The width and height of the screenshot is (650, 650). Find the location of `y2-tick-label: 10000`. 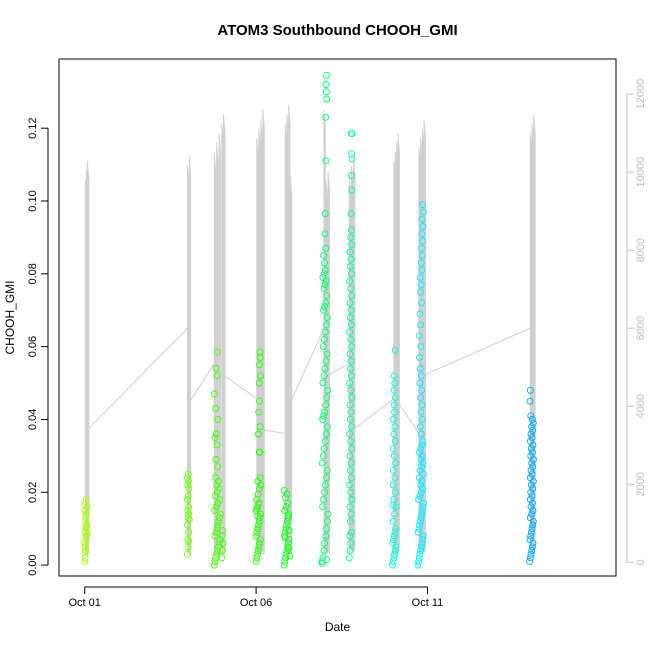

y2-tick-label: 10000 is located at coordinates (641, 172).